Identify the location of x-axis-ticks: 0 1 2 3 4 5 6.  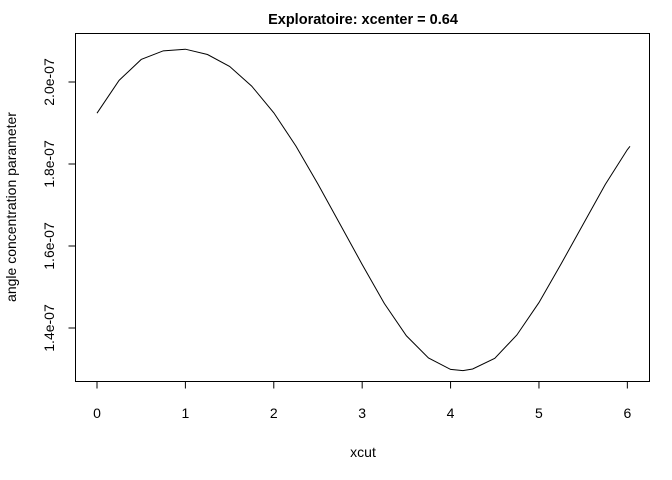
(362, 401).